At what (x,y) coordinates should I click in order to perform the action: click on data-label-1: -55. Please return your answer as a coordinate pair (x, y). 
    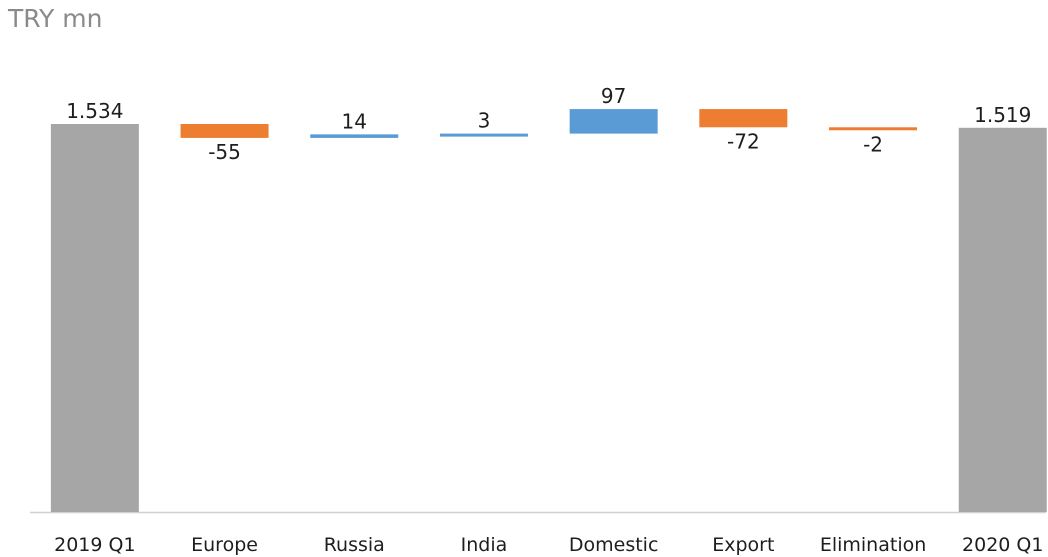
    Looking at the image, I should click on (224, 152).